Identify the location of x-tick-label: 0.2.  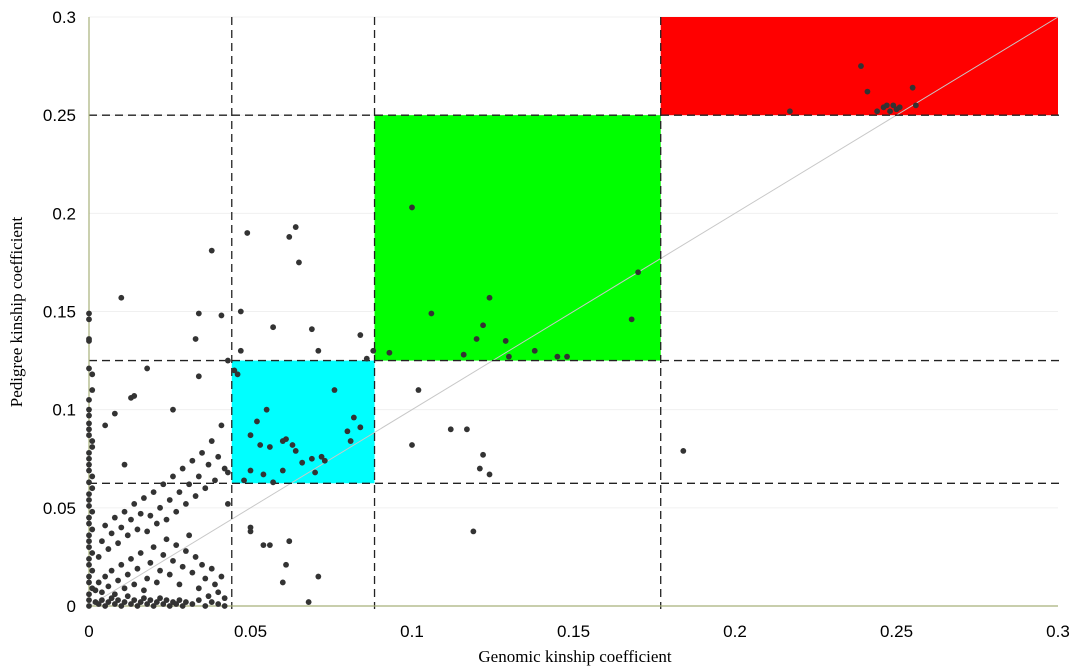
(735, 631).